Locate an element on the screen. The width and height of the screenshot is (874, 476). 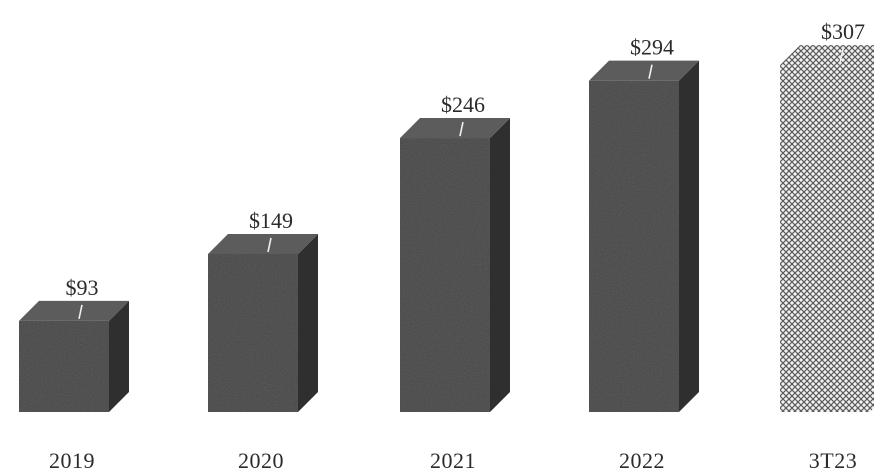
bar-2021 is located at coordinates (455, 265).